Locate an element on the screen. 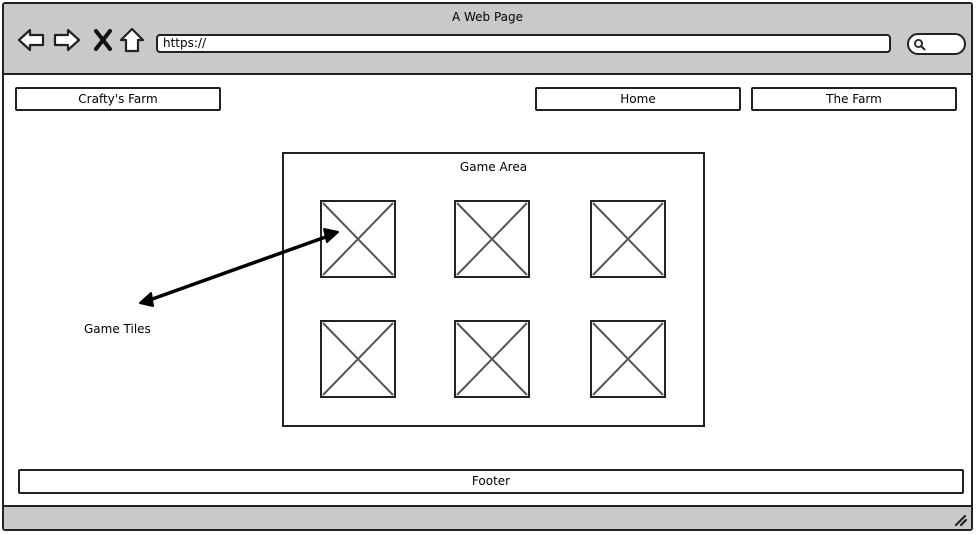  footer-label: Footer is located at coordinates (491, 481).